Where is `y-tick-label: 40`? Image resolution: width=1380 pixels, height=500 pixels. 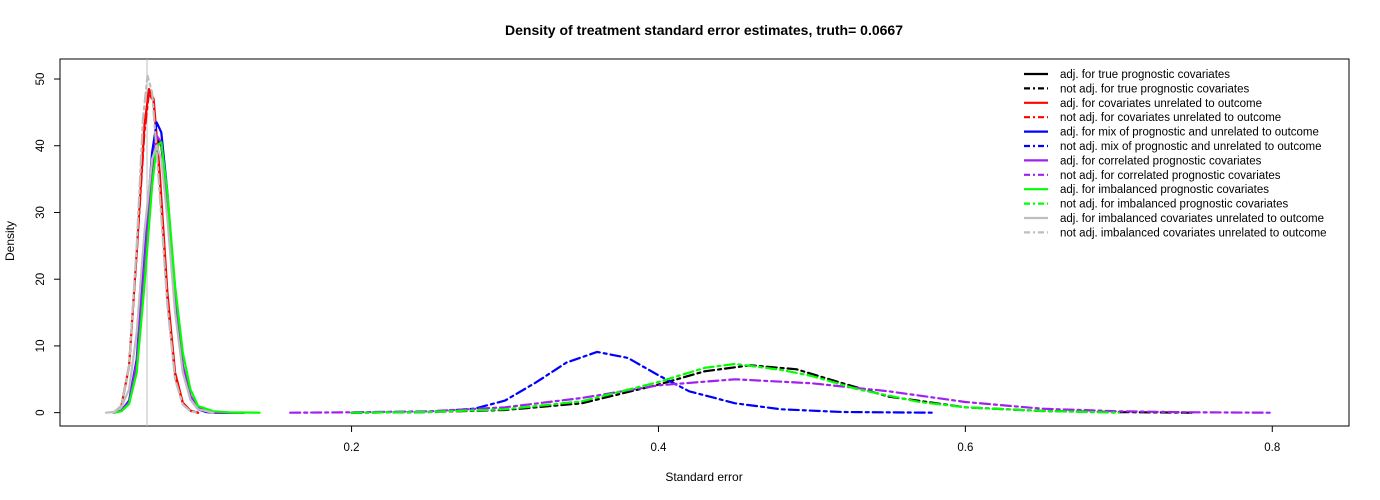
y-tick-label: 40 is located at coordinates (41, 145).